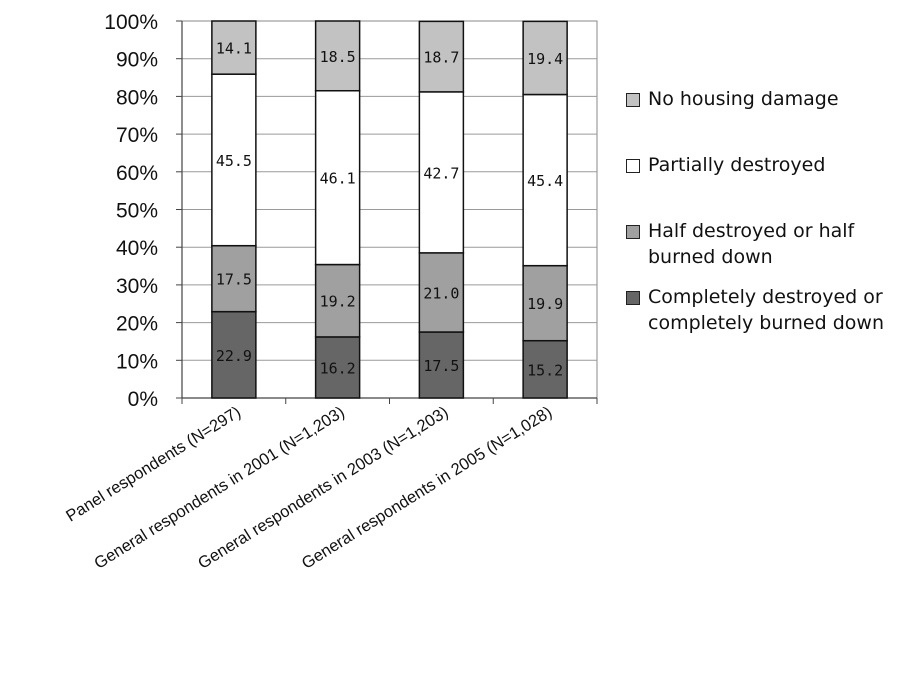 The image size is (911, 690). Describe the element at coordinates (441, 173) in the screenshot. I see `data-label: 42.7` at that location.